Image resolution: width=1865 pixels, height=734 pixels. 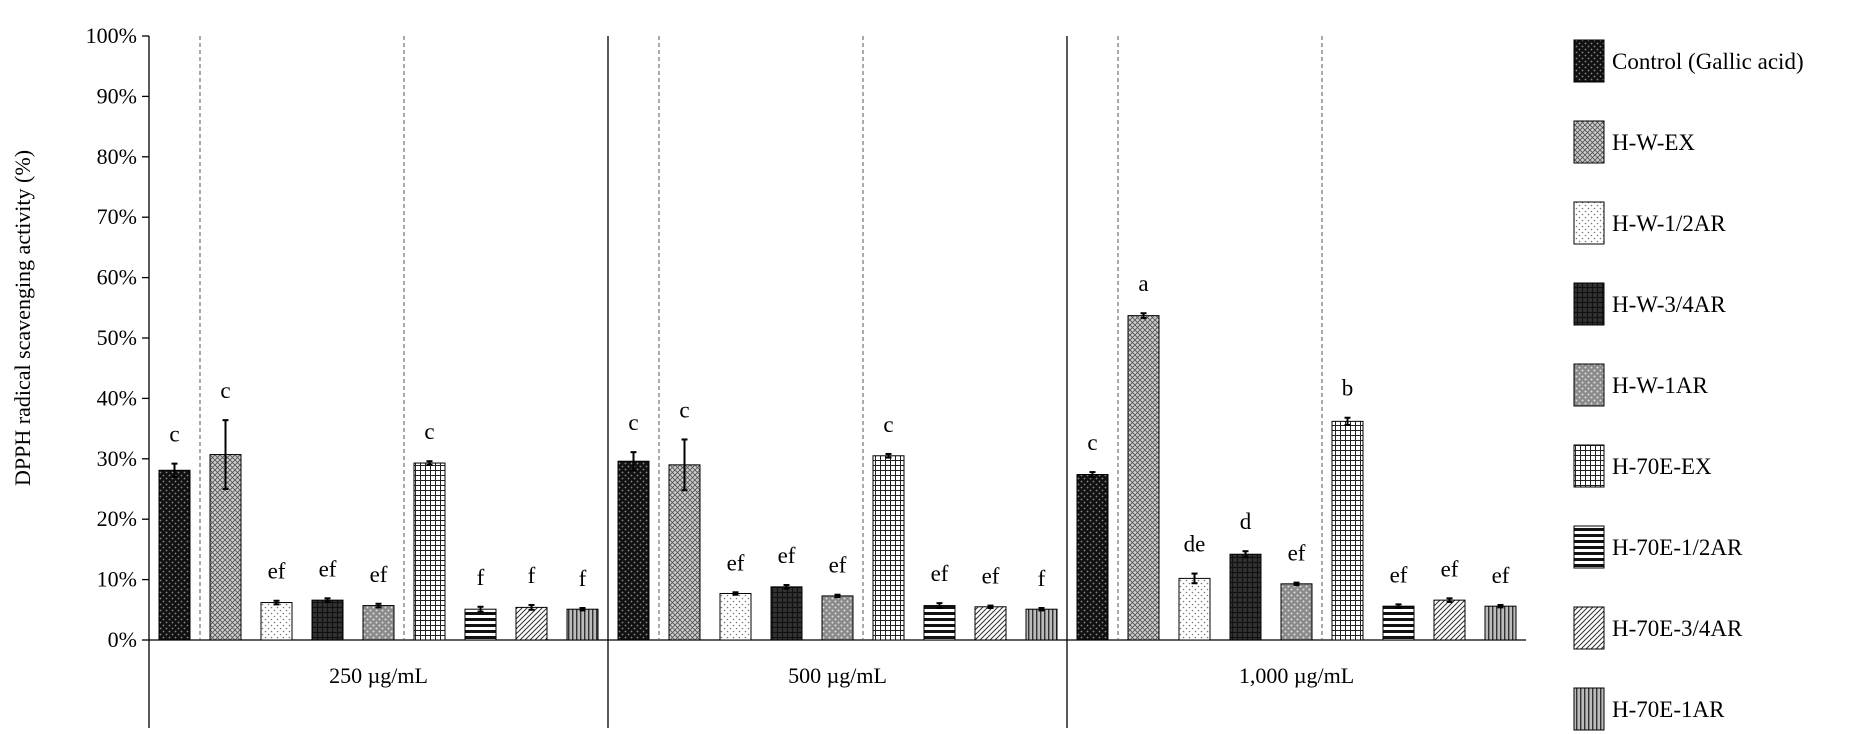 What do you see at coordinates (1677, 628) in the screenshot?
I see `legend-label: H-70E-3/4AR` at bounding box center [1677, 628].